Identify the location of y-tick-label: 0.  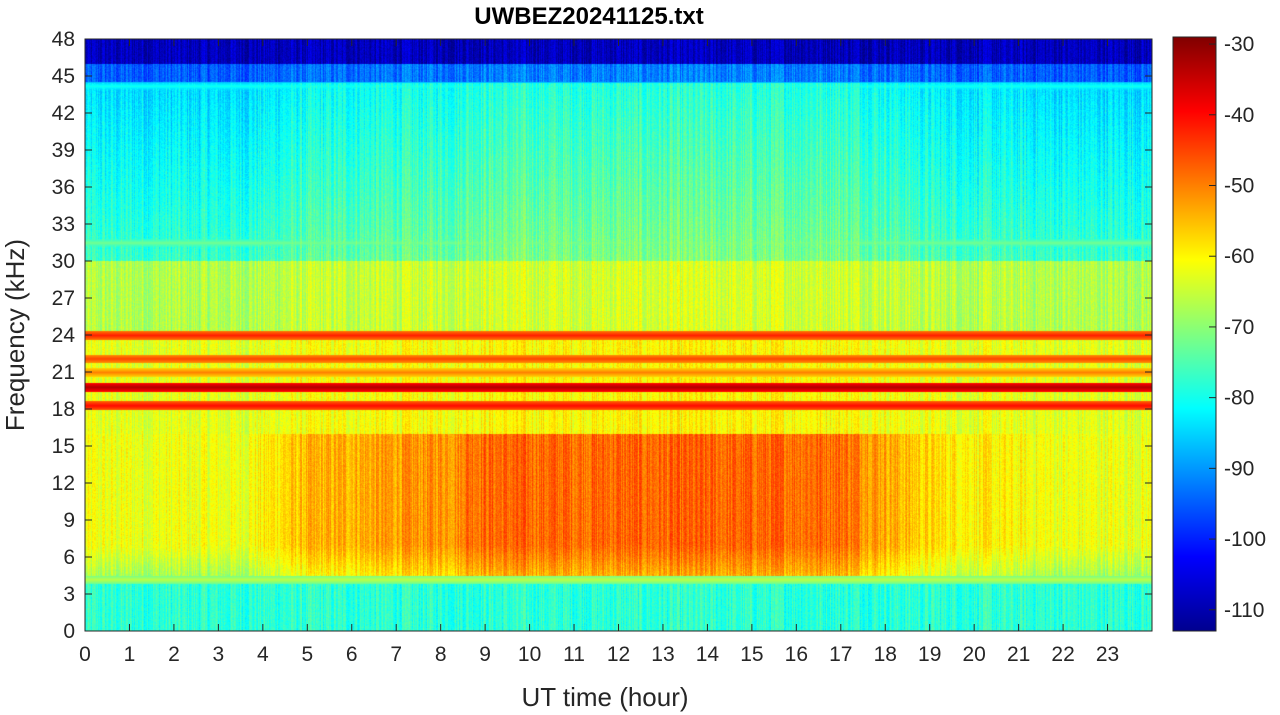
(69, 631).